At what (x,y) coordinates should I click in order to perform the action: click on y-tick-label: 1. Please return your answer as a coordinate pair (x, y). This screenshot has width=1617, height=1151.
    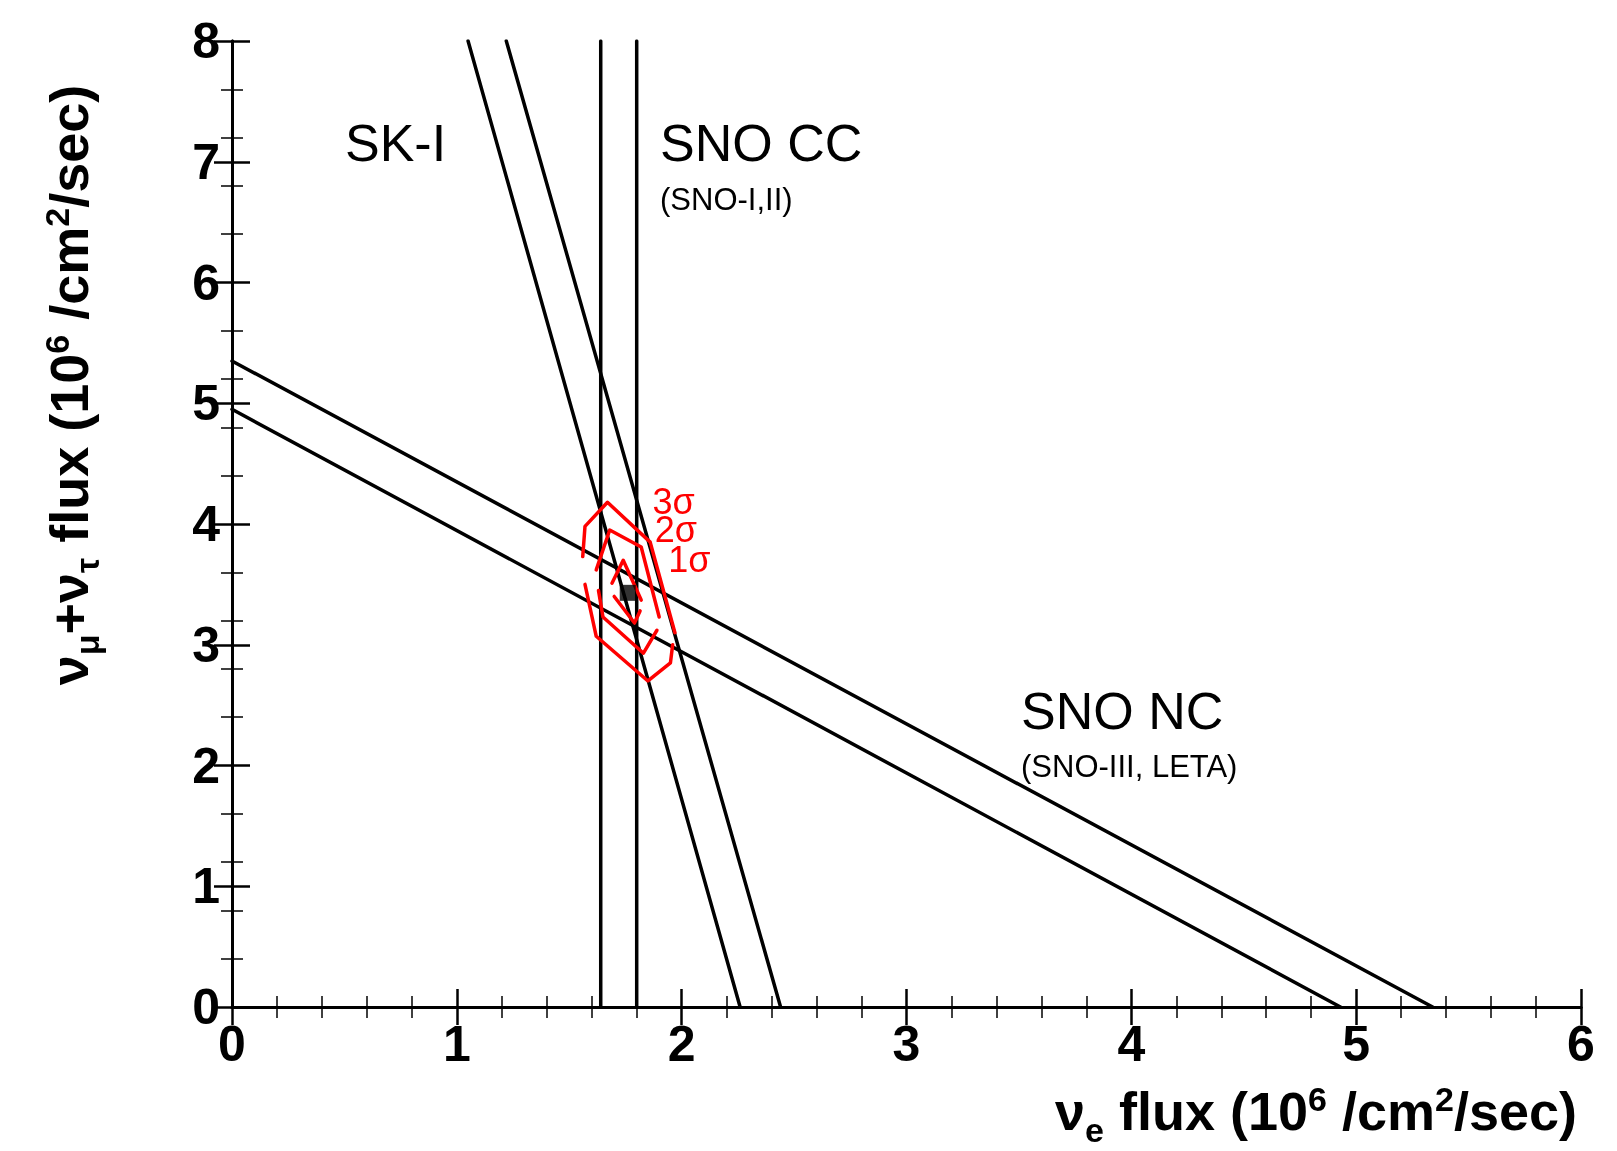
    Looking at the image, I should click on (206, 886).